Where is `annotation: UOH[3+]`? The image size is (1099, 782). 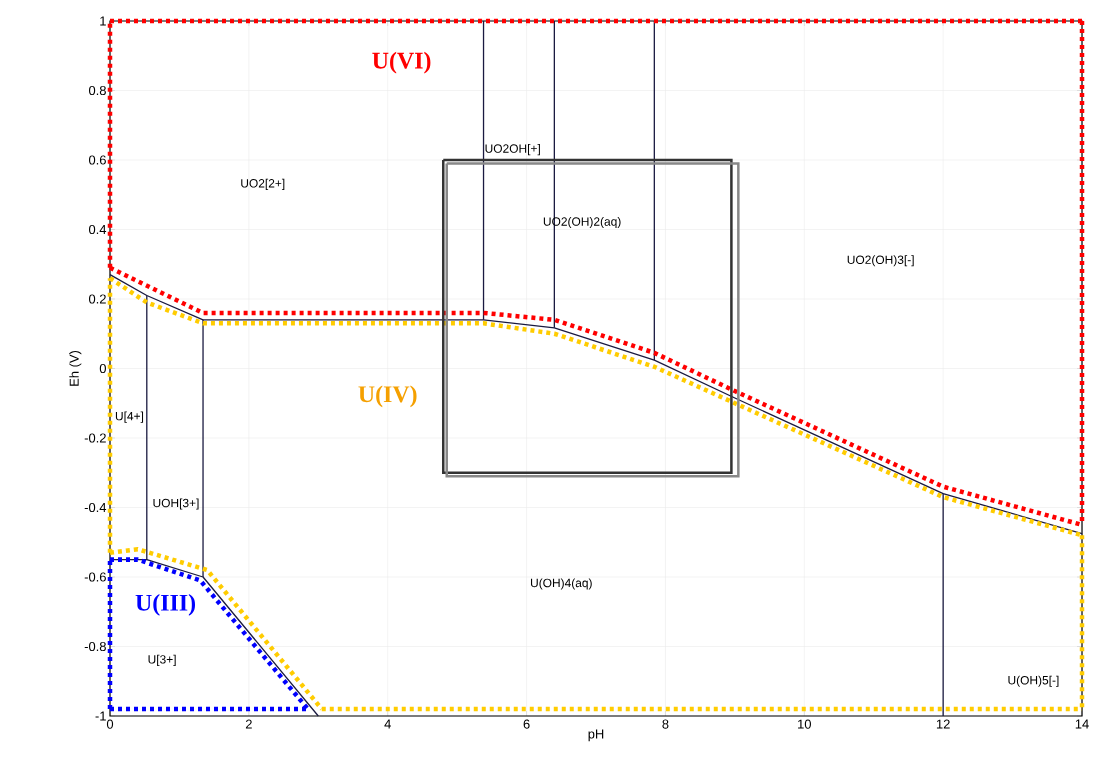
annotation: UOH[3+] is located at coordinates (176, 504).